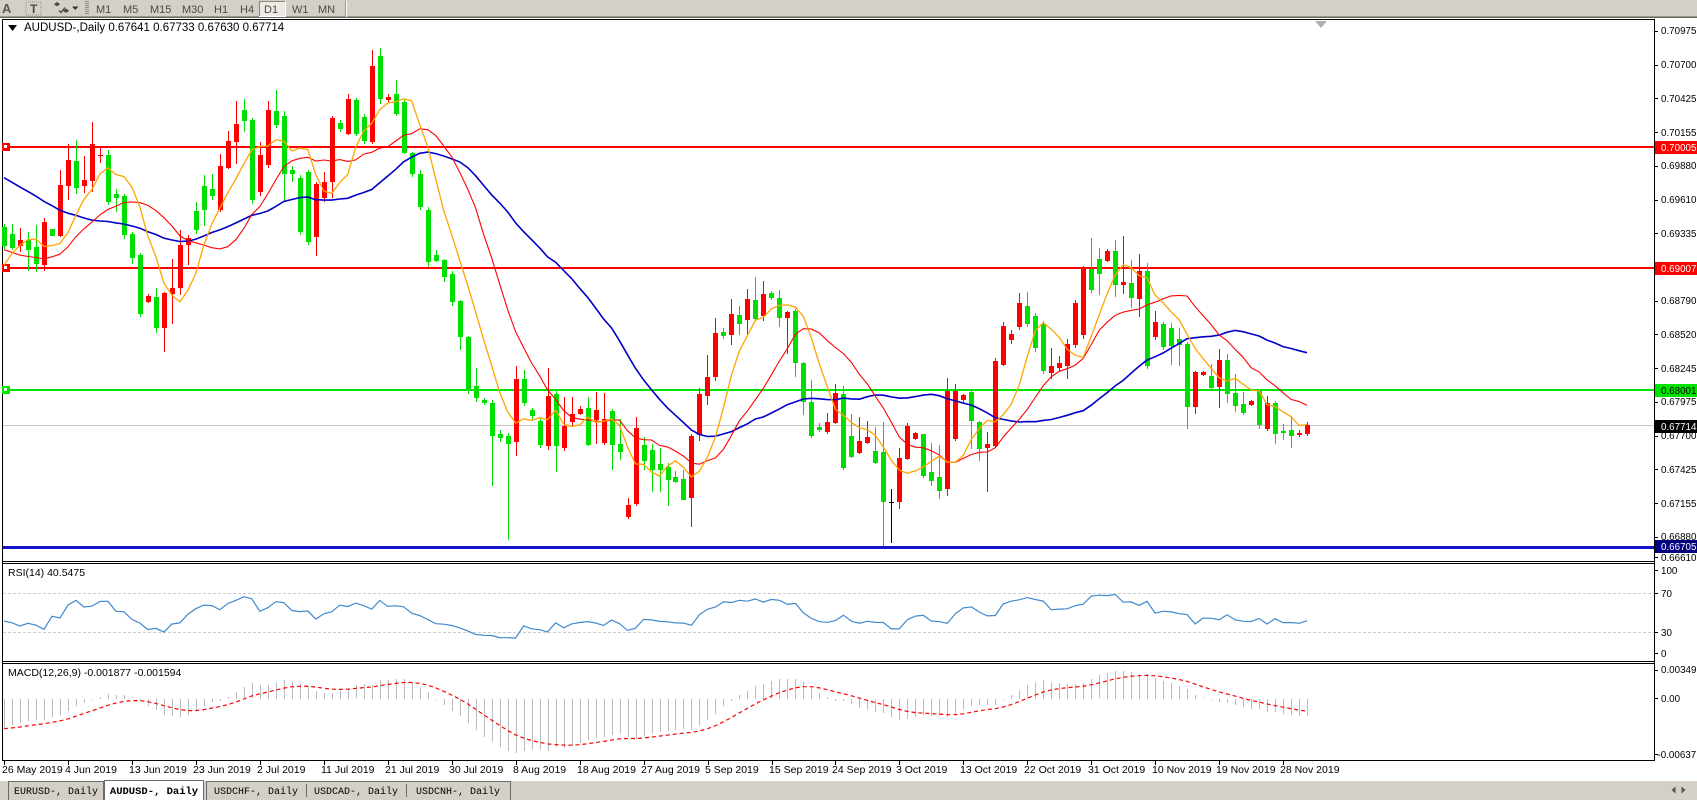  I want to click on svg-text: M1, so click(103, 10).